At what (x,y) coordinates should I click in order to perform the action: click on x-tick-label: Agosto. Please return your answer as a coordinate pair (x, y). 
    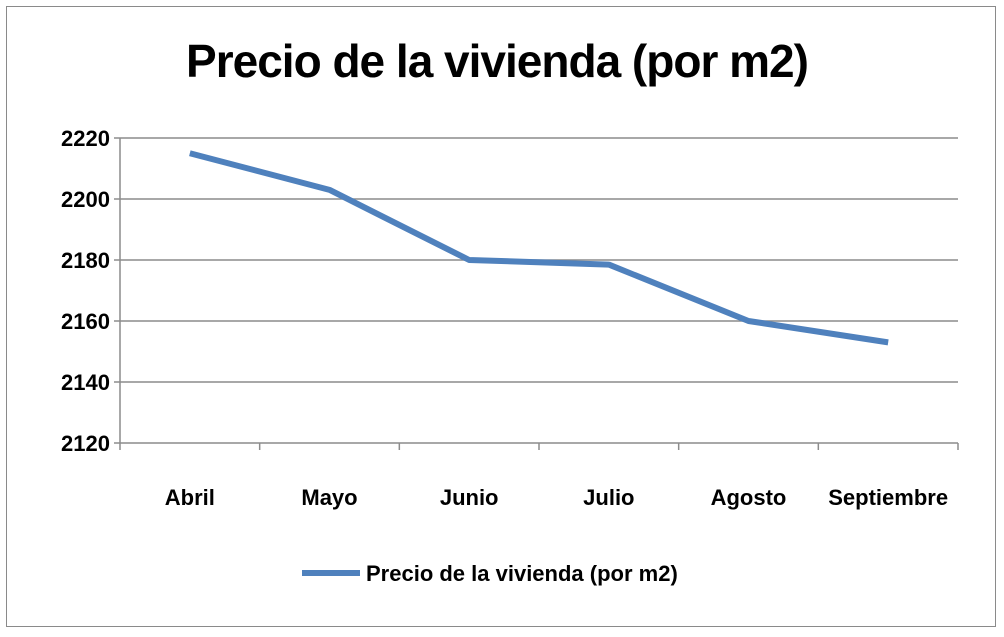
    Looking at the image, I should click on (749, 497).